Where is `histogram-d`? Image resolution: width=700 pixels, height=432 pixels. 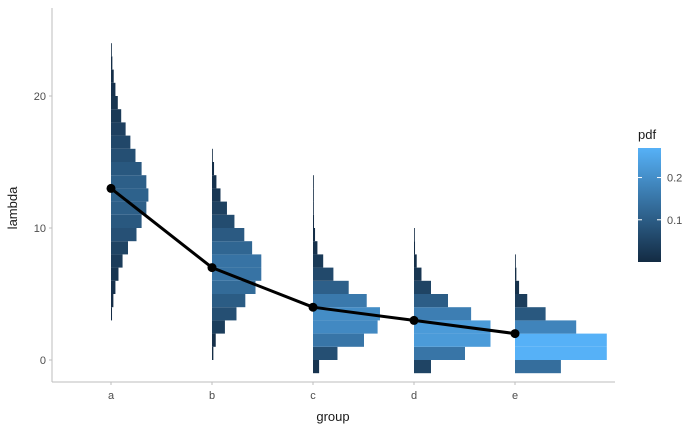
histogram-d is located at coordinates (452, 301).